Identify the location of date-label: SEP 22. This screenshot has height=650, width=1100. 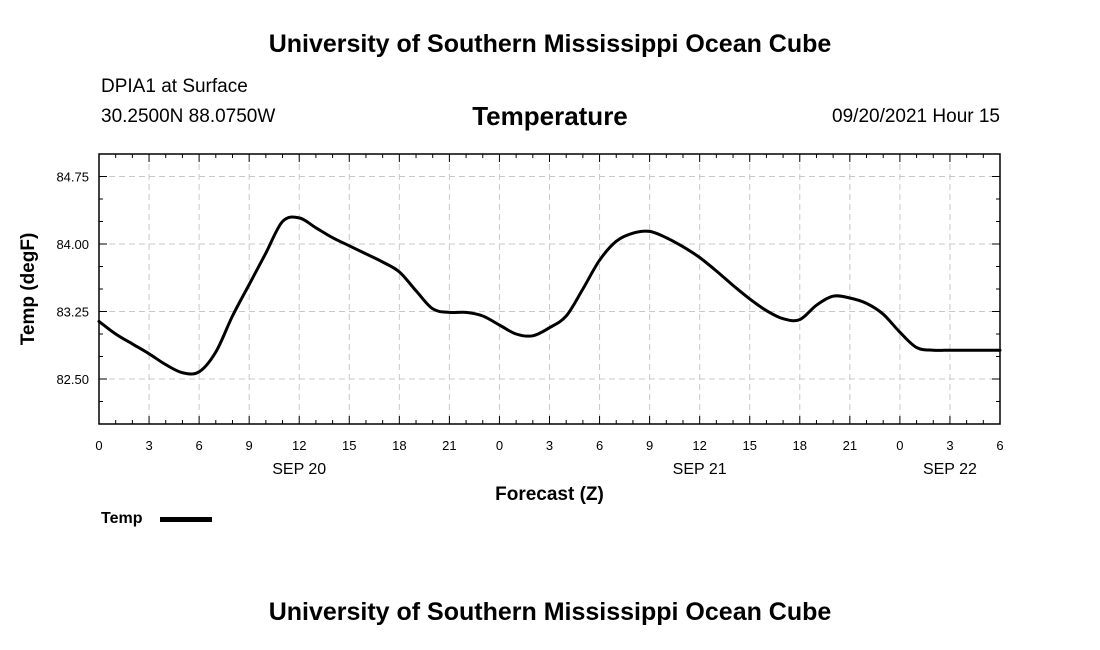
(950, 469).